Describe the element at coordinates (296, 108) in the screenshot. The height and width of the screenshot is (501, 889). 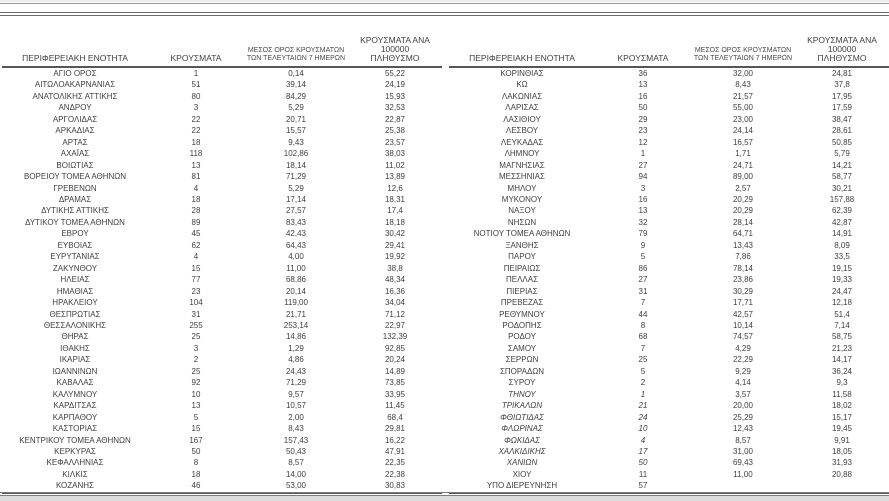
I see `avg7-value-cell: 5,29` at that location.